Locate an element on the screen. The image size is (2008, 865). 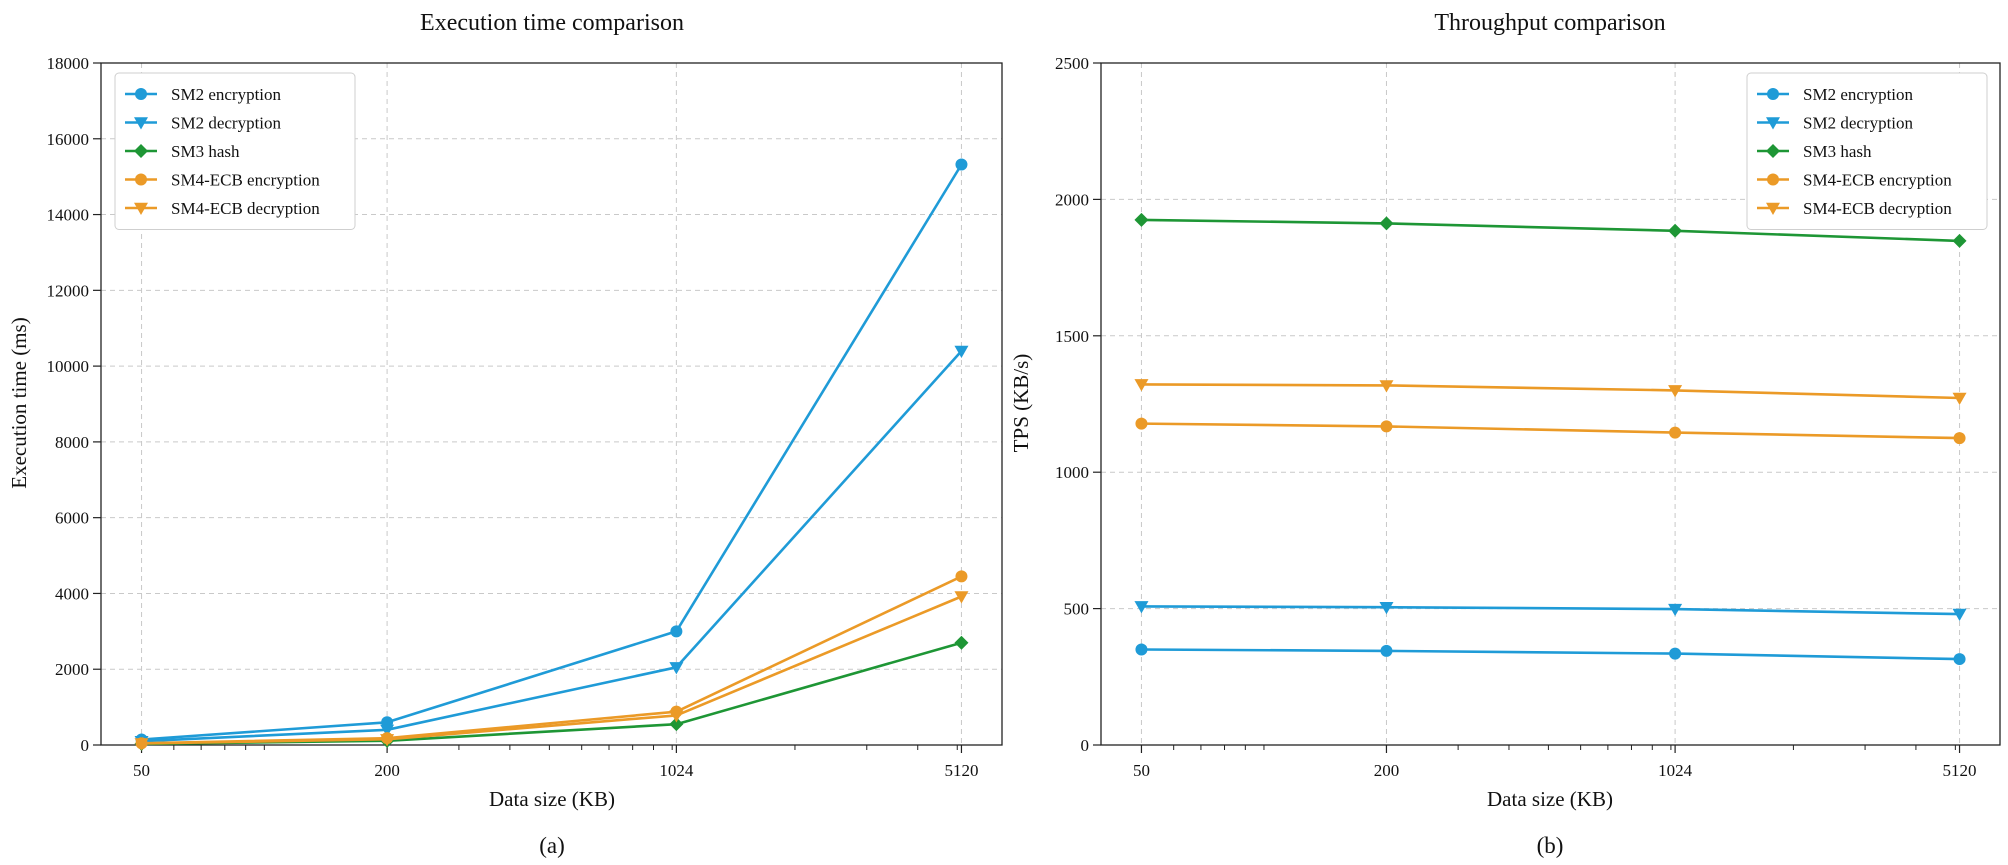
chart-b-y-tick-label: 0 is located at coordinates (1085, 745).